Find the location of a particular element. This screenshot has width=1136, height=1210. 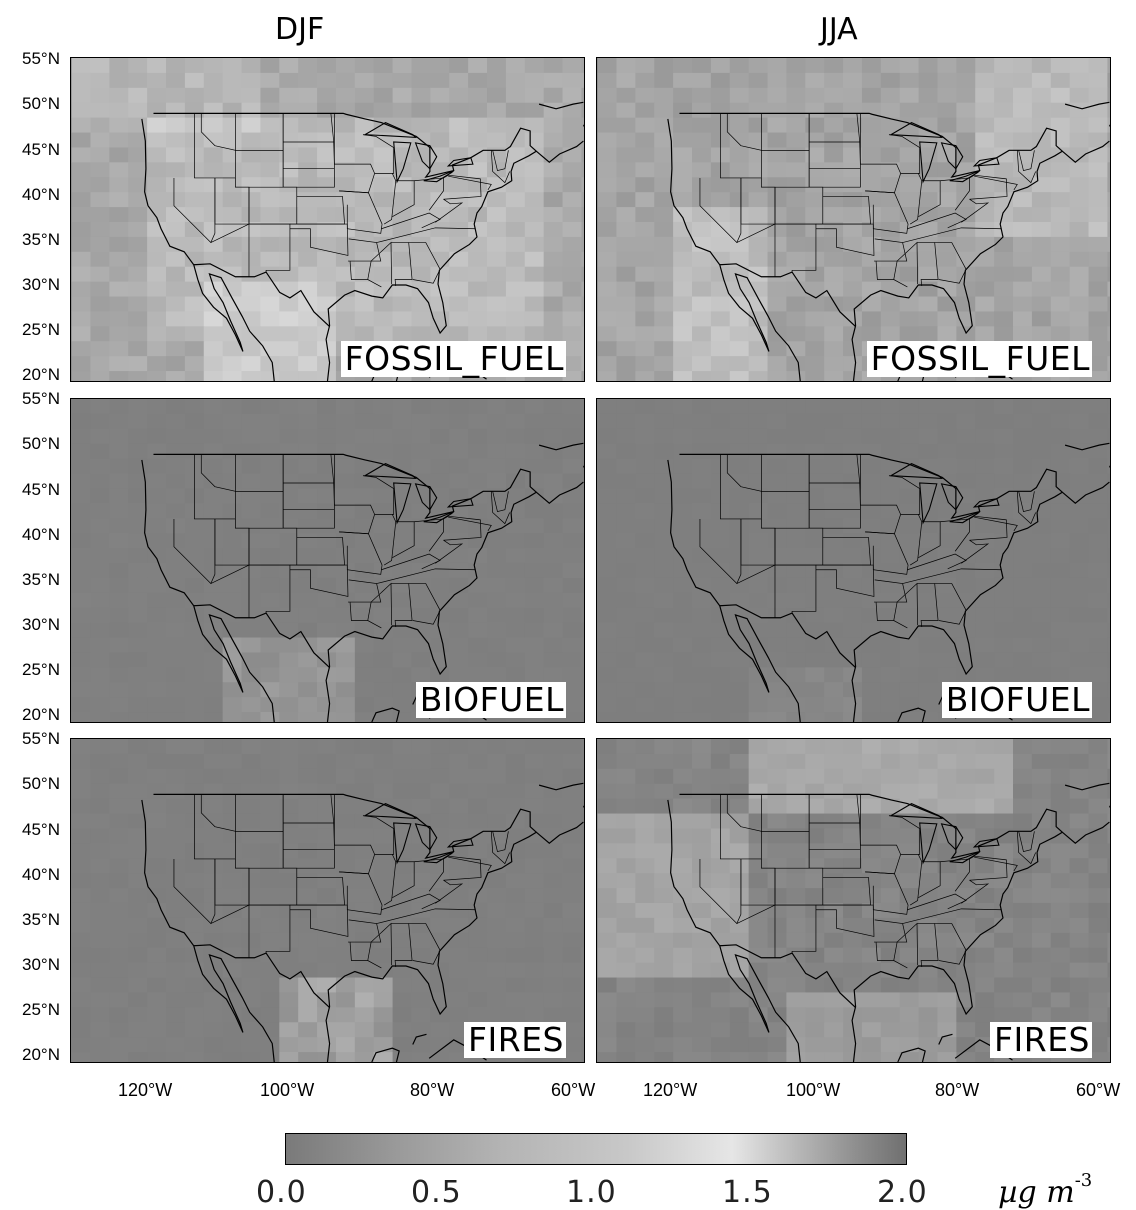

map-panel-djf-biofuel: BIOFUEL is located at coordinates (327, 560).